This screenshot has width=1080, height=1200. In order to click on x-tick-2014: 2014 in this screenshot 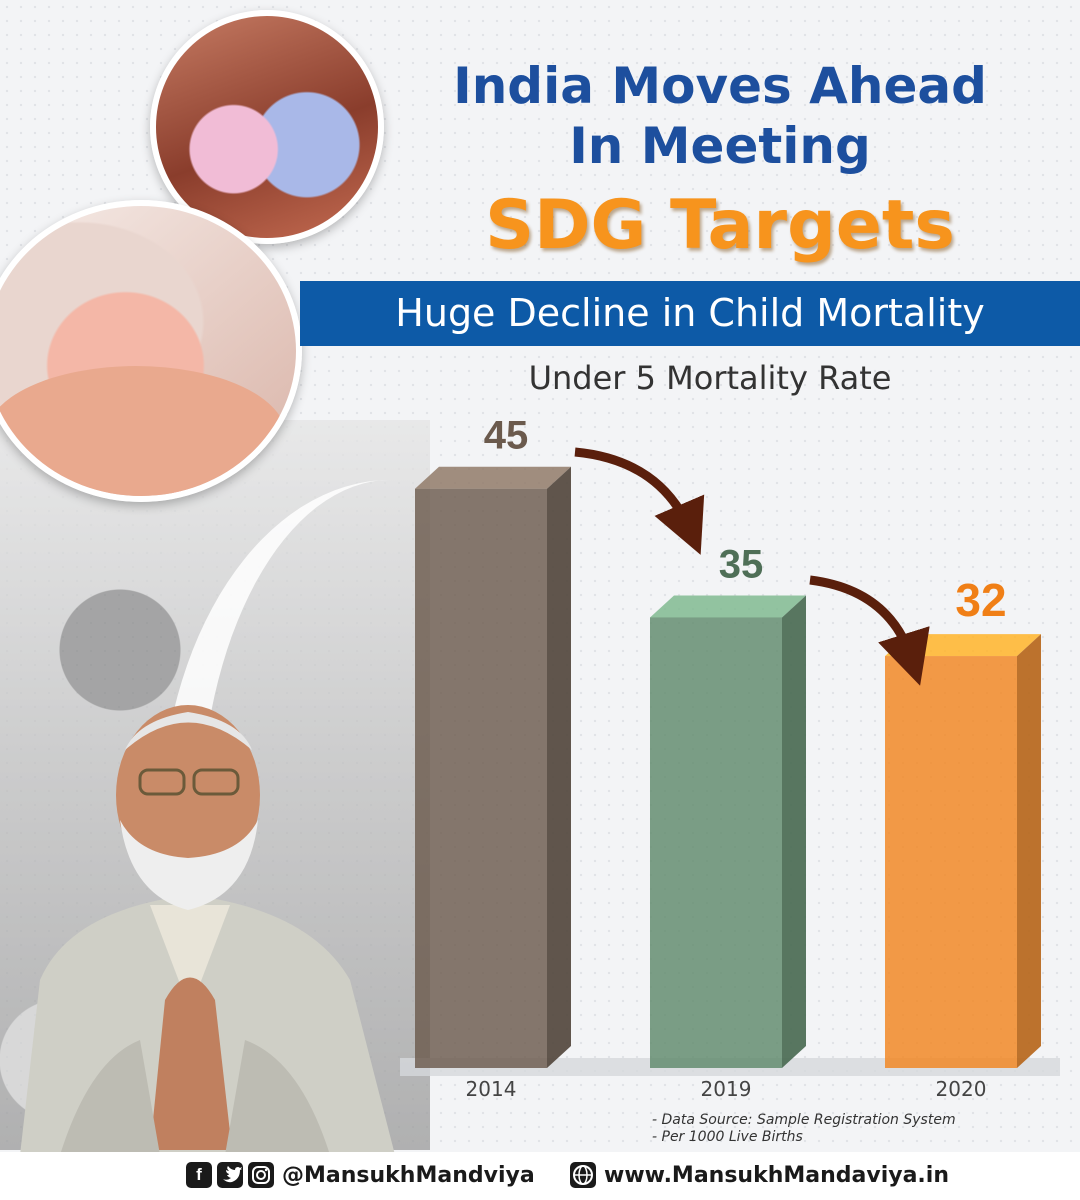, I will do `click(491, 1089)`.